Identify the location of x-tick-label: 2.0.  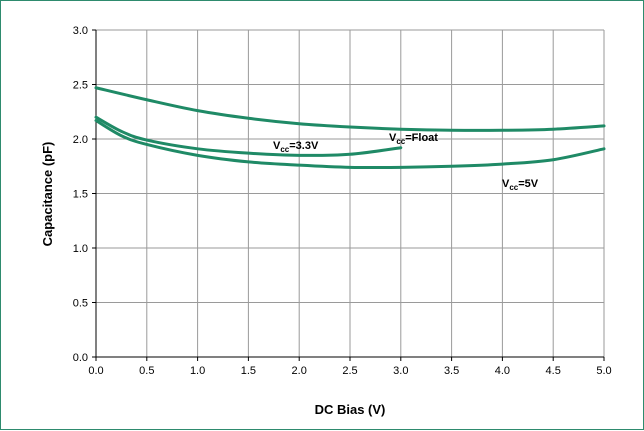
(299, 371).